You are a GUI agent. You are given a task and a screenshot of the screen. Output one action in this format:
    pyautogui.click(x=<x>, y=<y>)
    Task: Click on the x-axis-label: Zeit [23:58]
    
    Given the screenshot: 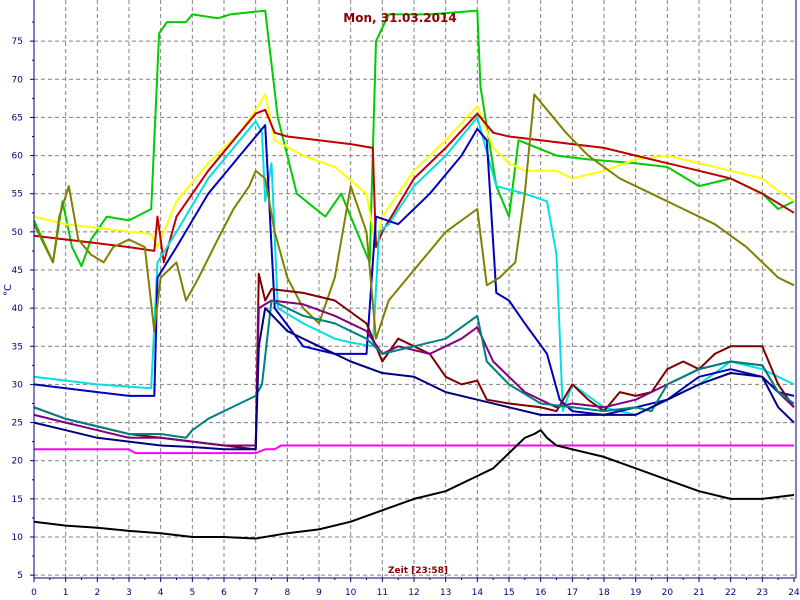 What is the action you would take?
    pyautogui.click(x=418, y=571)
    